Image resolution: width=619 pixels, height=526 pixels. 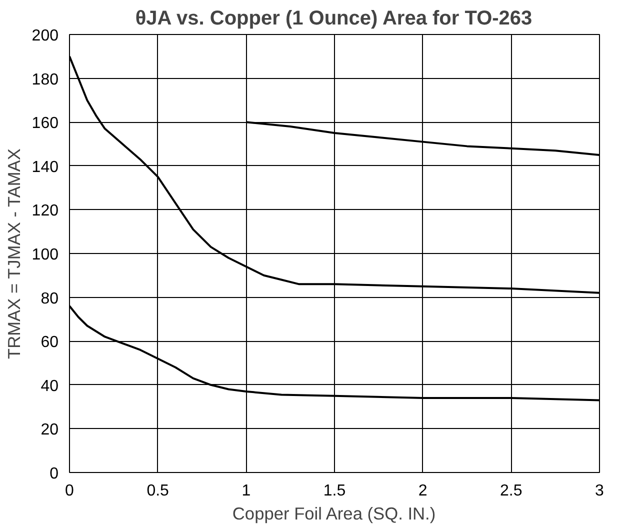 I want to click on x-tick-label: 2.5, so click(x=511, y=491).